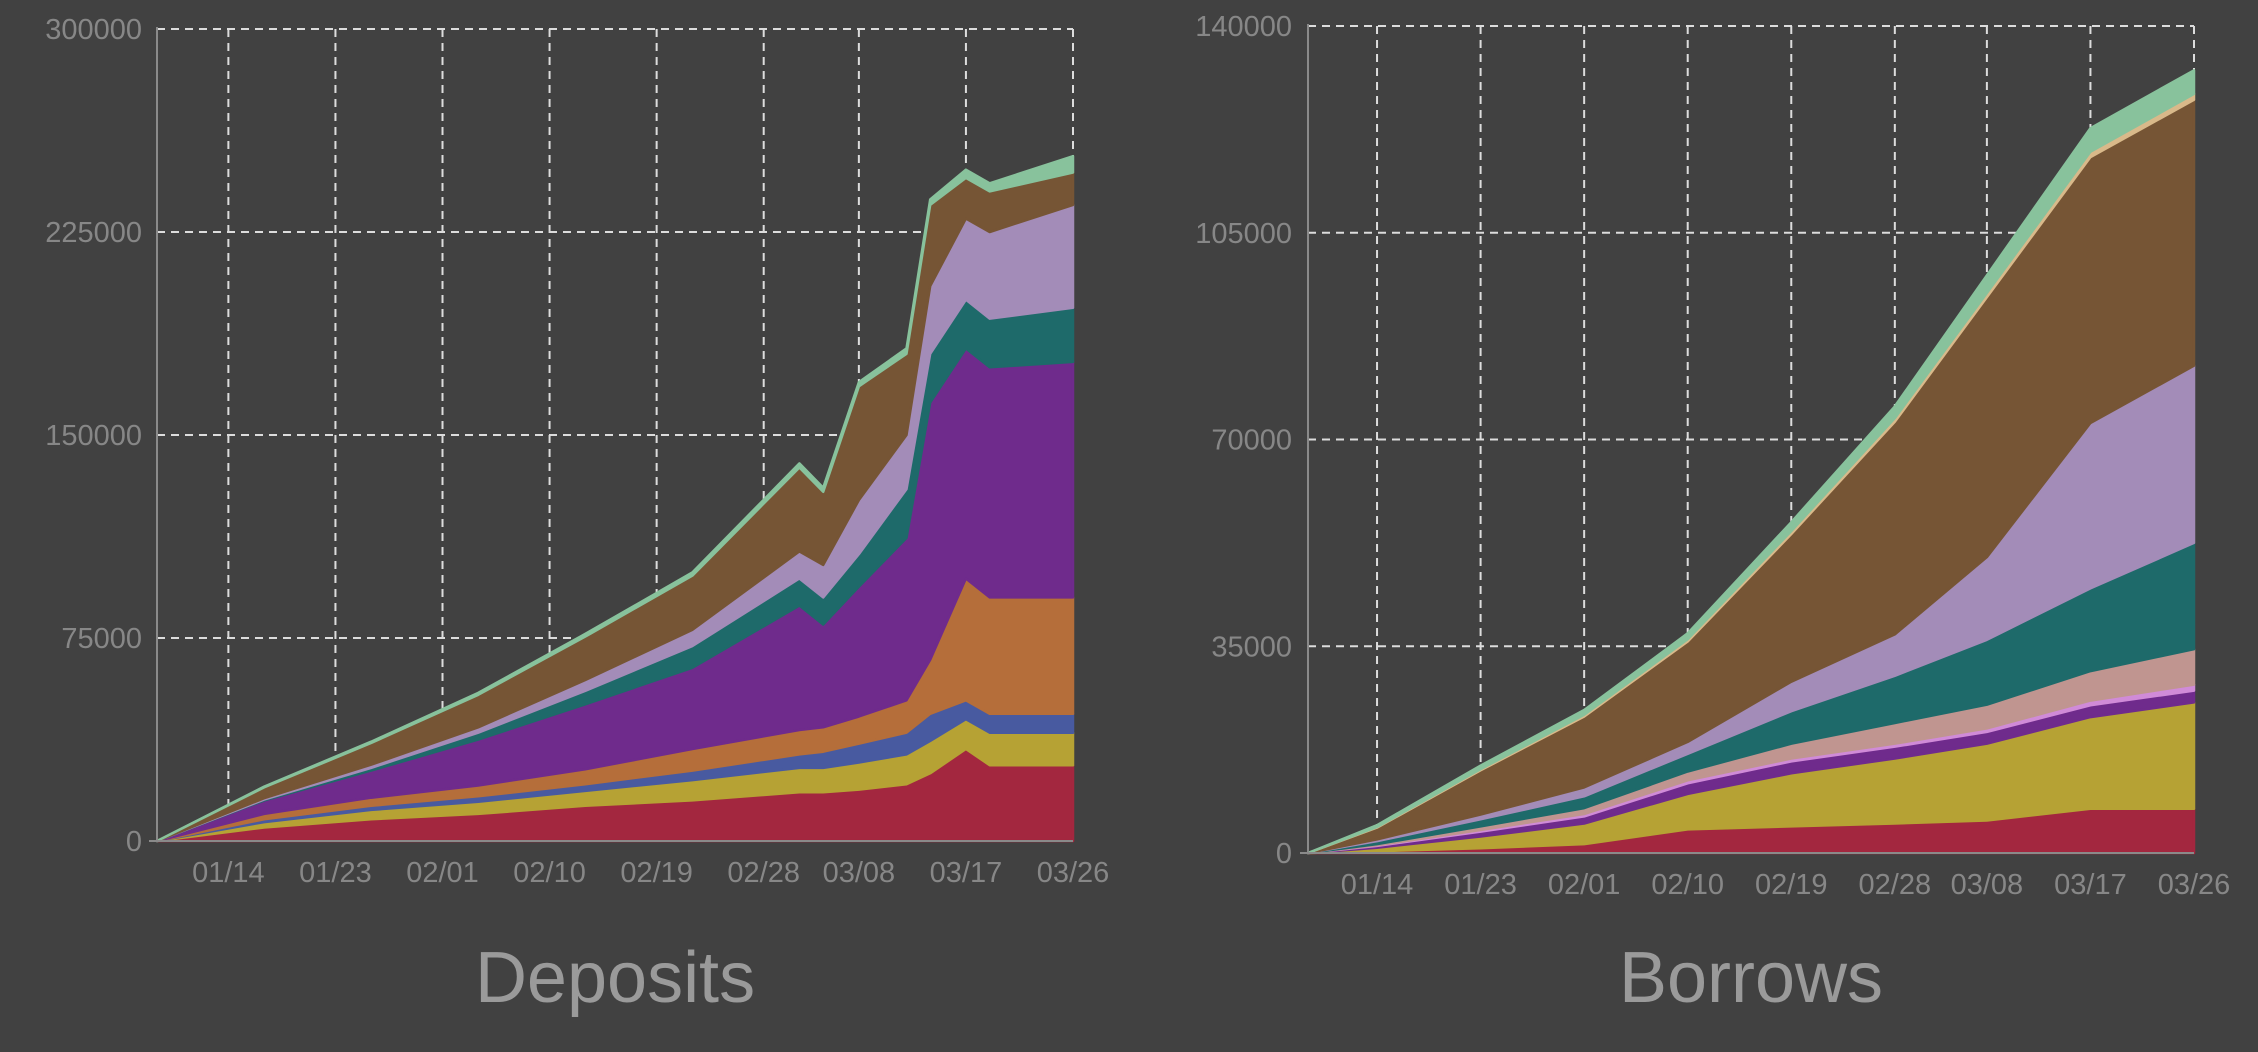 The image size is (2258, 1052). Describe the element at coordinates (615, 978) in the screenshot. I see `deposits-title: Deposits` at that location.